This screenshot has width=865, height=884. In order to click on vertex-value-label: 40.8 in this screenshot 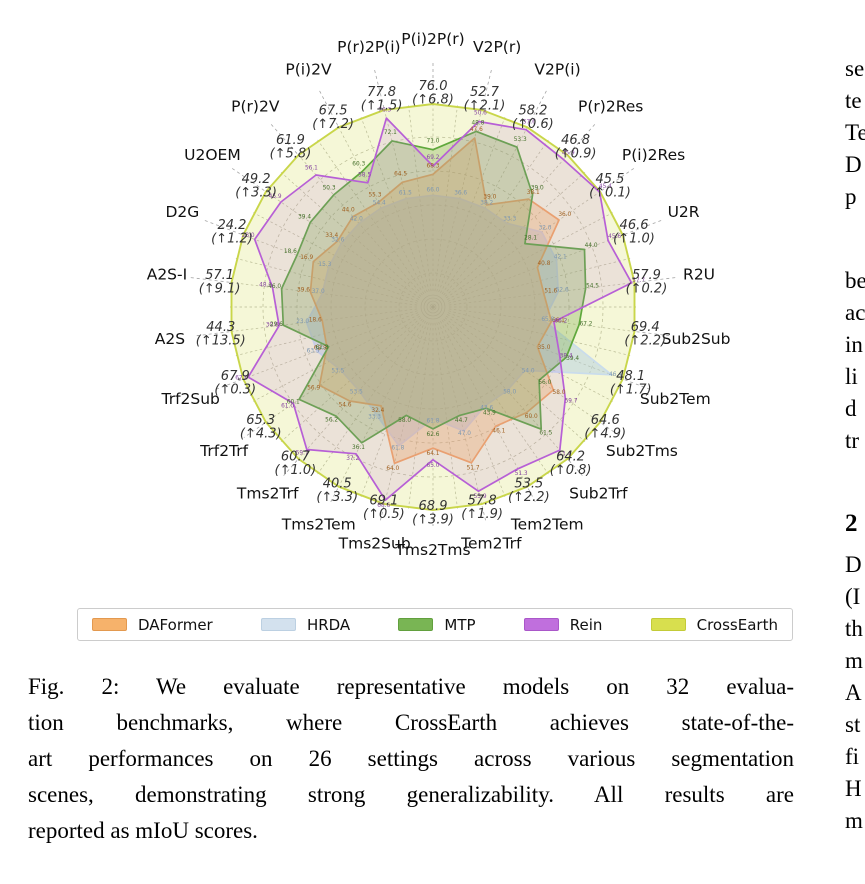, I will do `click(543, 264)`.